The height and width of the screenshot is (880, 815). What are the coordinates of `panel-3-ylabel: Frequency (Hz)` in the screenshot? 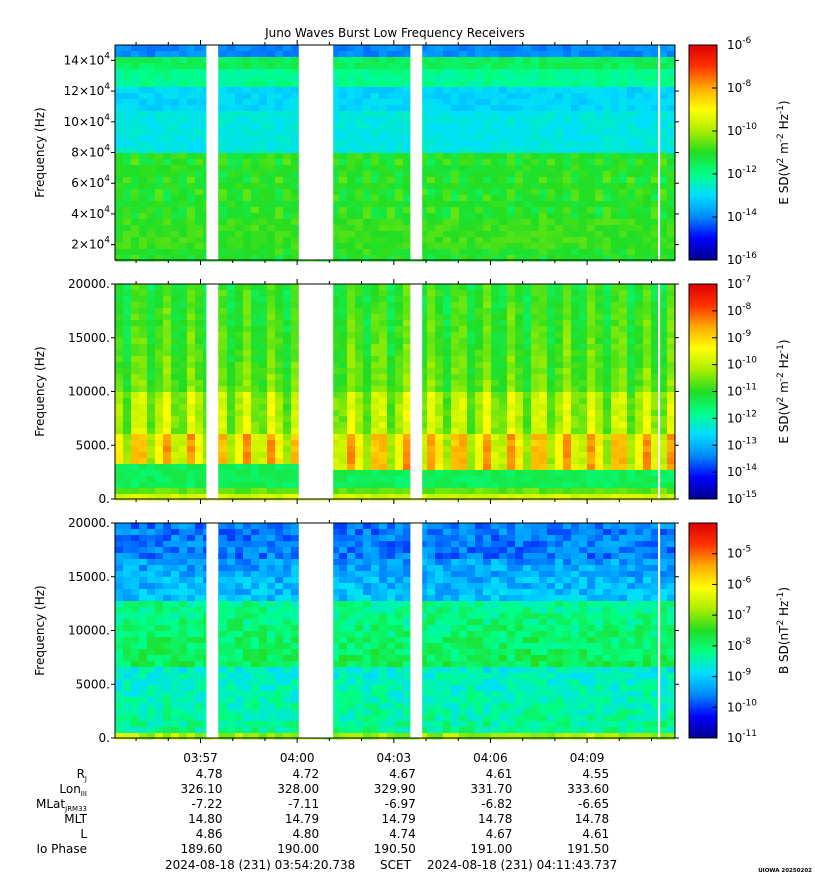 It's located at (40, 630).